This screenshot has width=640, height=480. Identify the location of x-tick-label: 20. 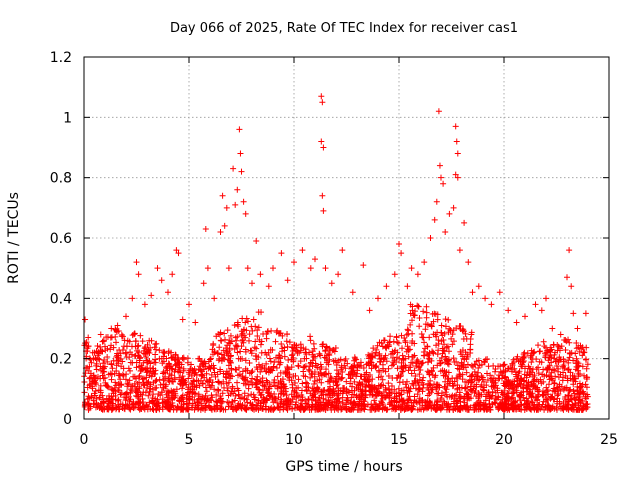
(504, 440).